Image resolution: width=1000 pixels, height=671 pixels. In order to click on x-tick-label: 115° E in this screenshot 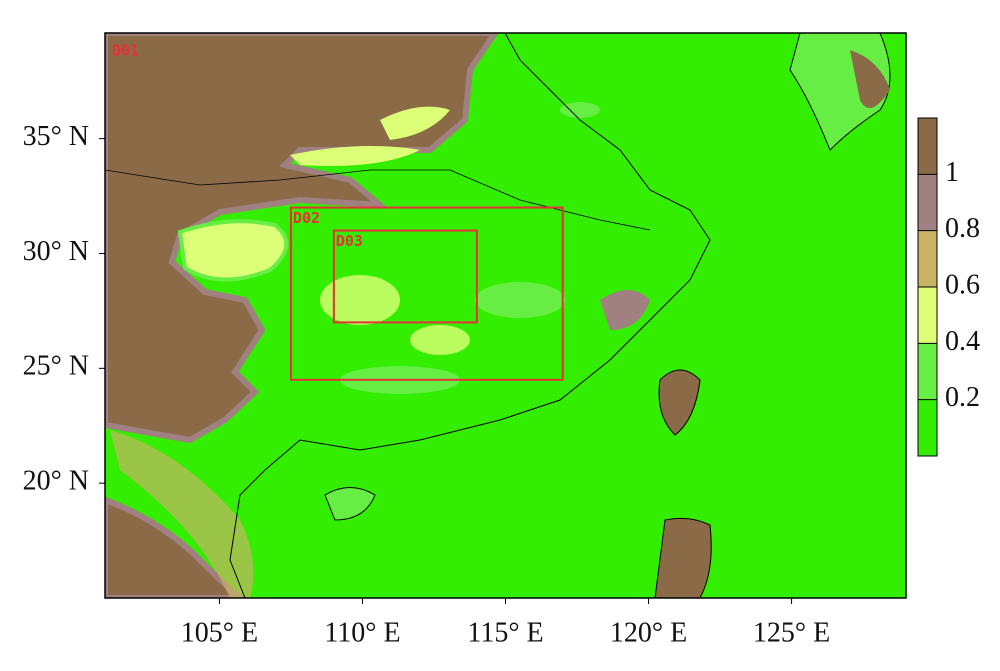, I will do `click(505, 632)`.